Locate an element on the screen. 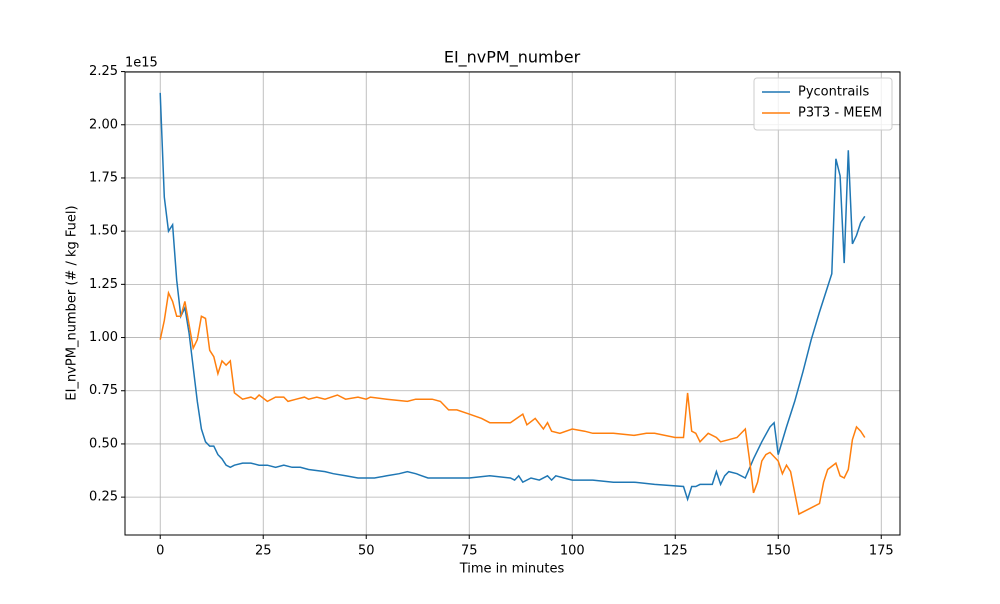  x-tick-label: 175 is located at coordinates (881, 551).